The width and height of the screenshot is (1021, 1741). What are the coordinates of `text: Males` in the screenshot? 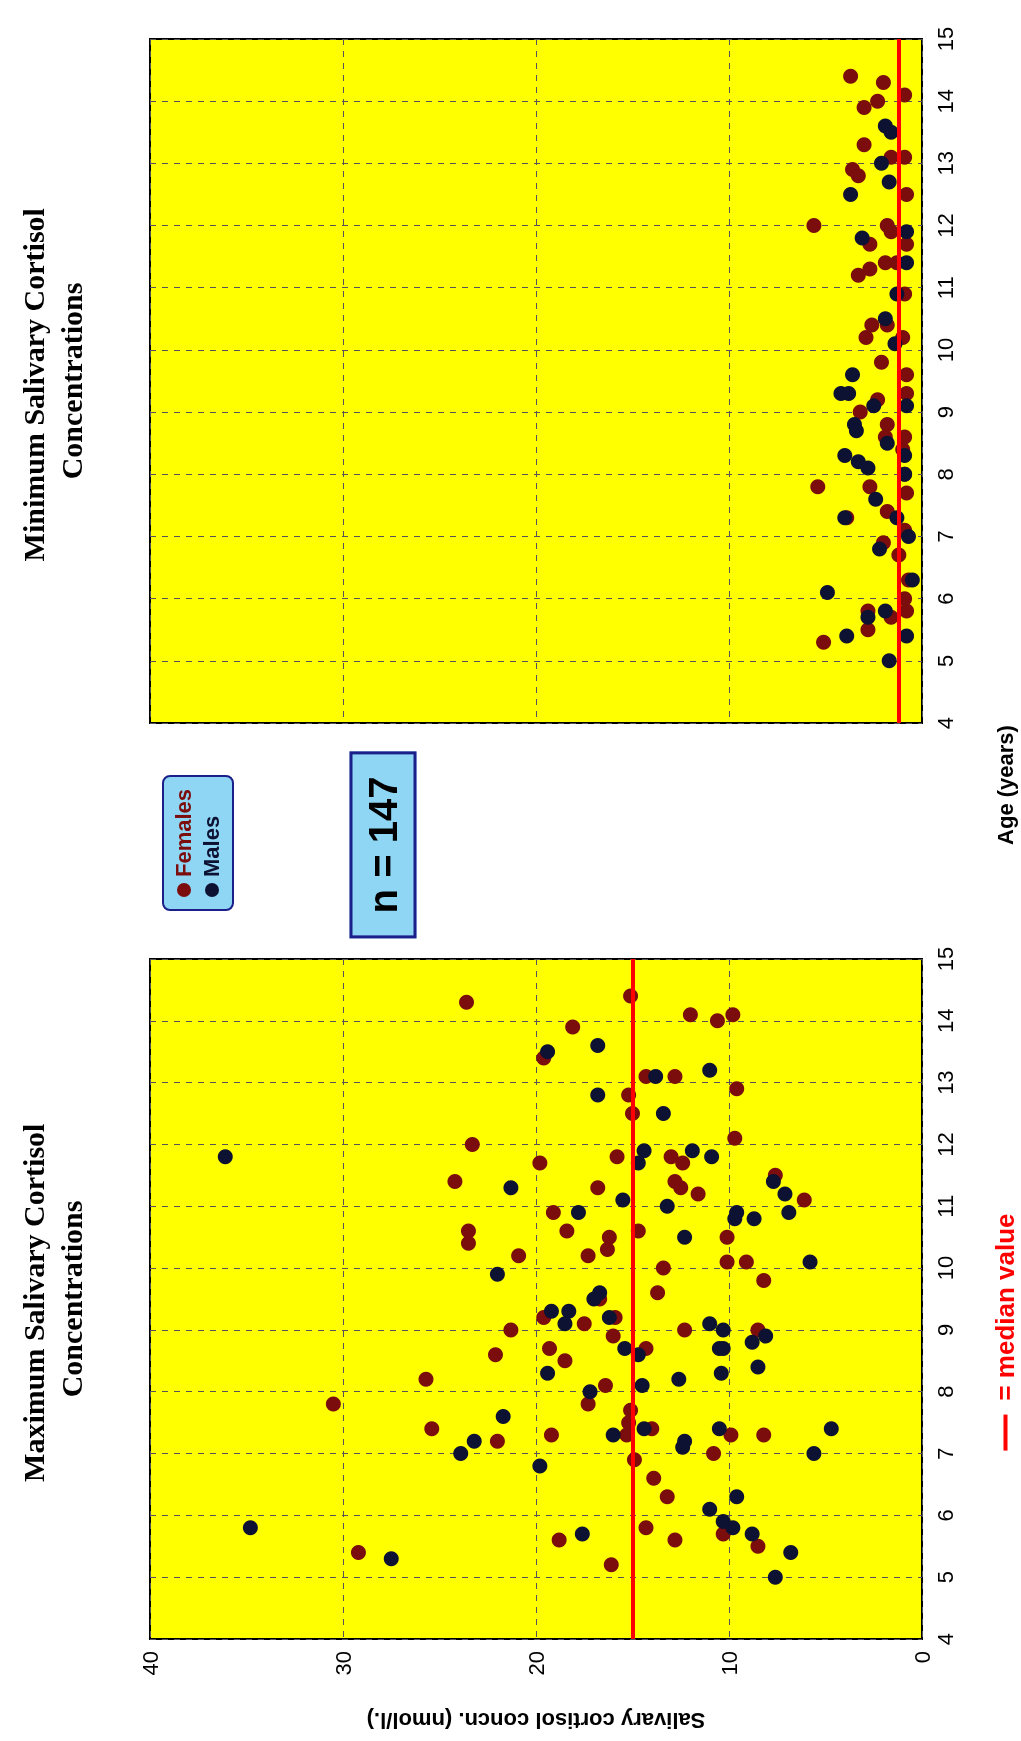 It's located at (211, 846).